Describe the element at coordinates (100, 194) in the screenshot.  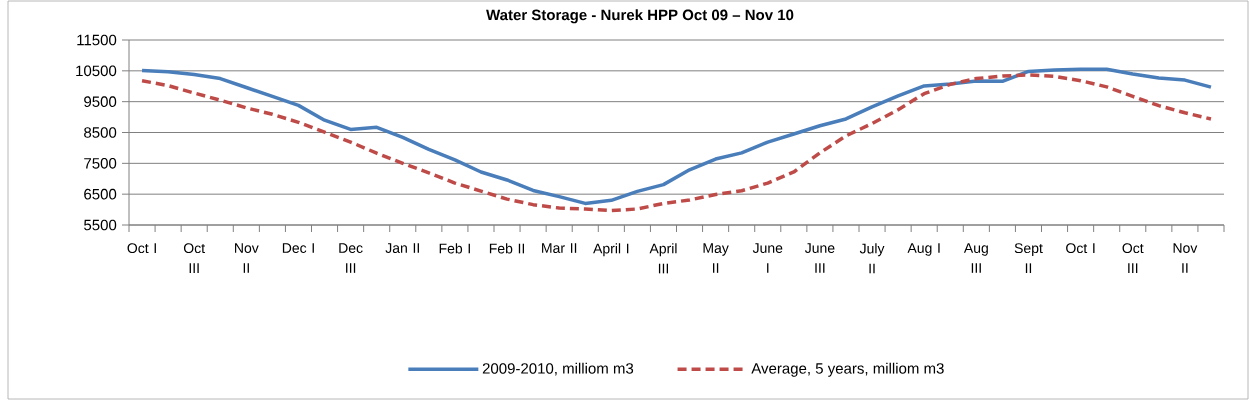
I see `y-tick-label: 6500` at that location.